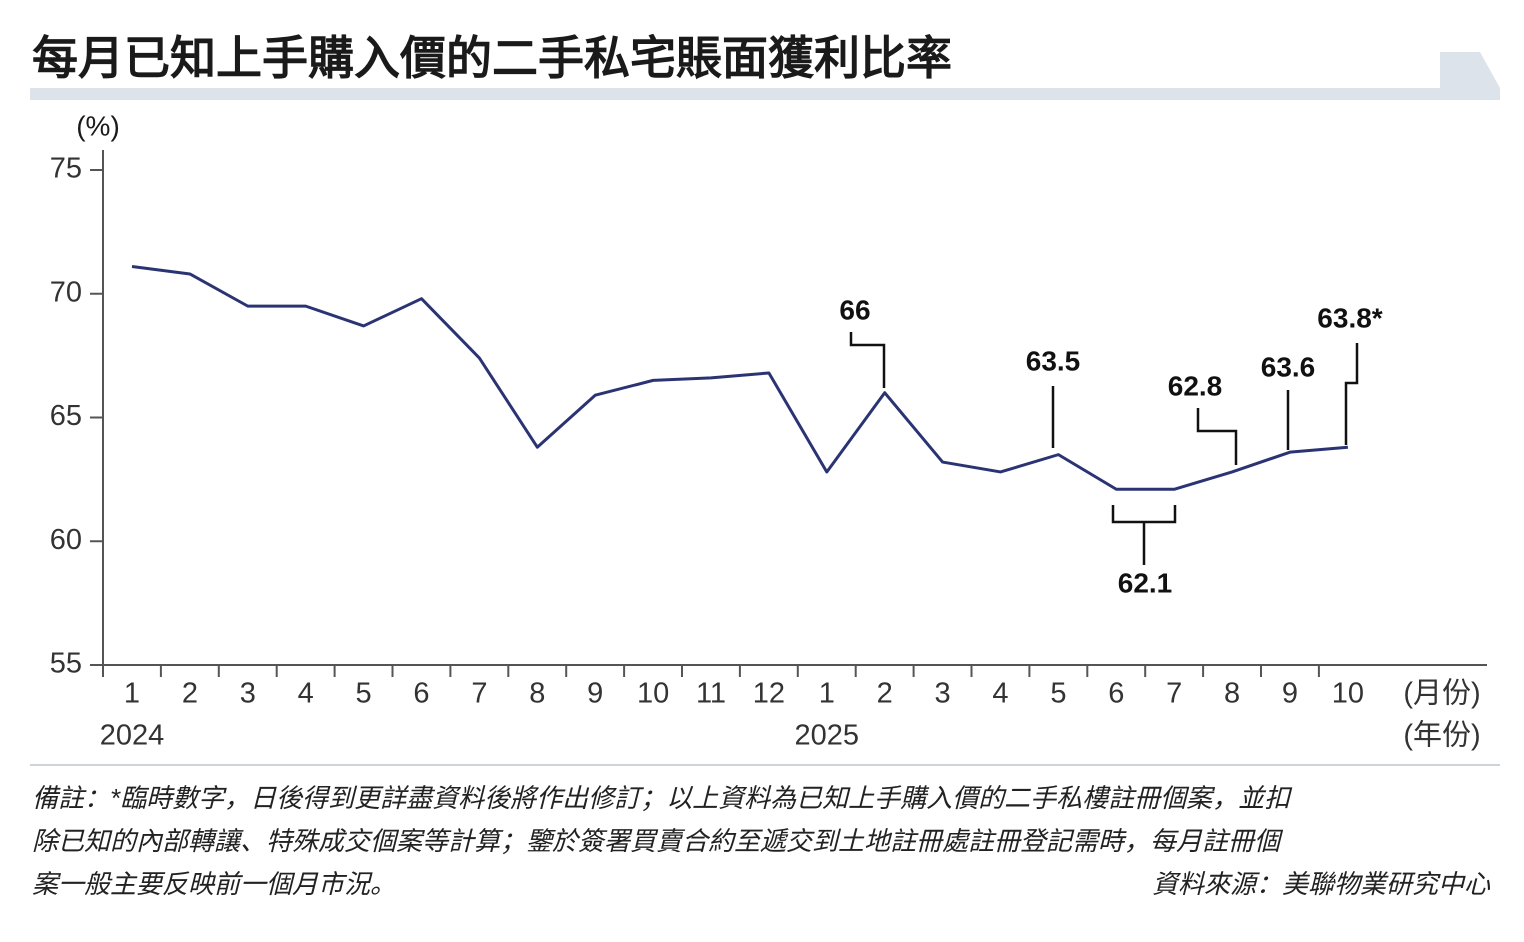 The width and height of the screenshot is (1524, 942). Describe the element at coordinates (1321, 884) in the screenshot. I see `source: 資料來源：美聯物業研究中心` at that location.